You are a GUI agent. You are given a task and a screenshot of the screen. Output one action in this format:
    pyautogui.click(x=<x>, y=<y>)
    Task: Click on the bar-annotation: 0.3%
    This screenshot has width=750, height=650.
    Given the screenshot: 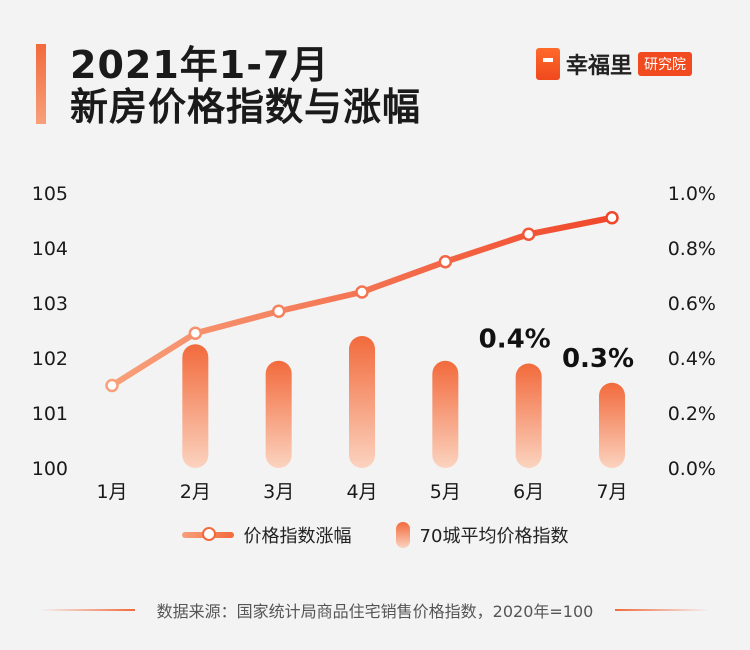 What is the action you would take?
    pyautogui.click(x=598, y=359)
    